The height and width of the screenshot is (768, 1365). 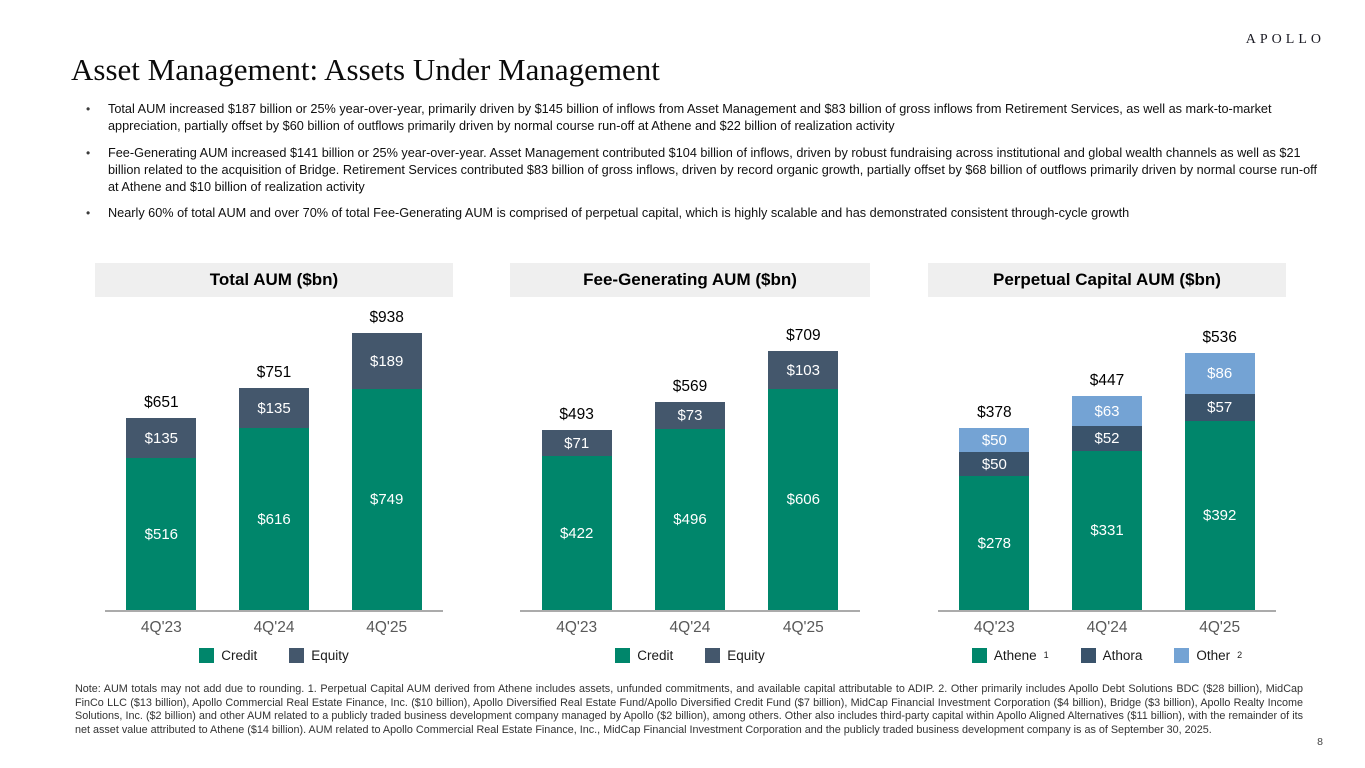 I want to click on bar-segment-credit: $606, so click(x=803, y=499).